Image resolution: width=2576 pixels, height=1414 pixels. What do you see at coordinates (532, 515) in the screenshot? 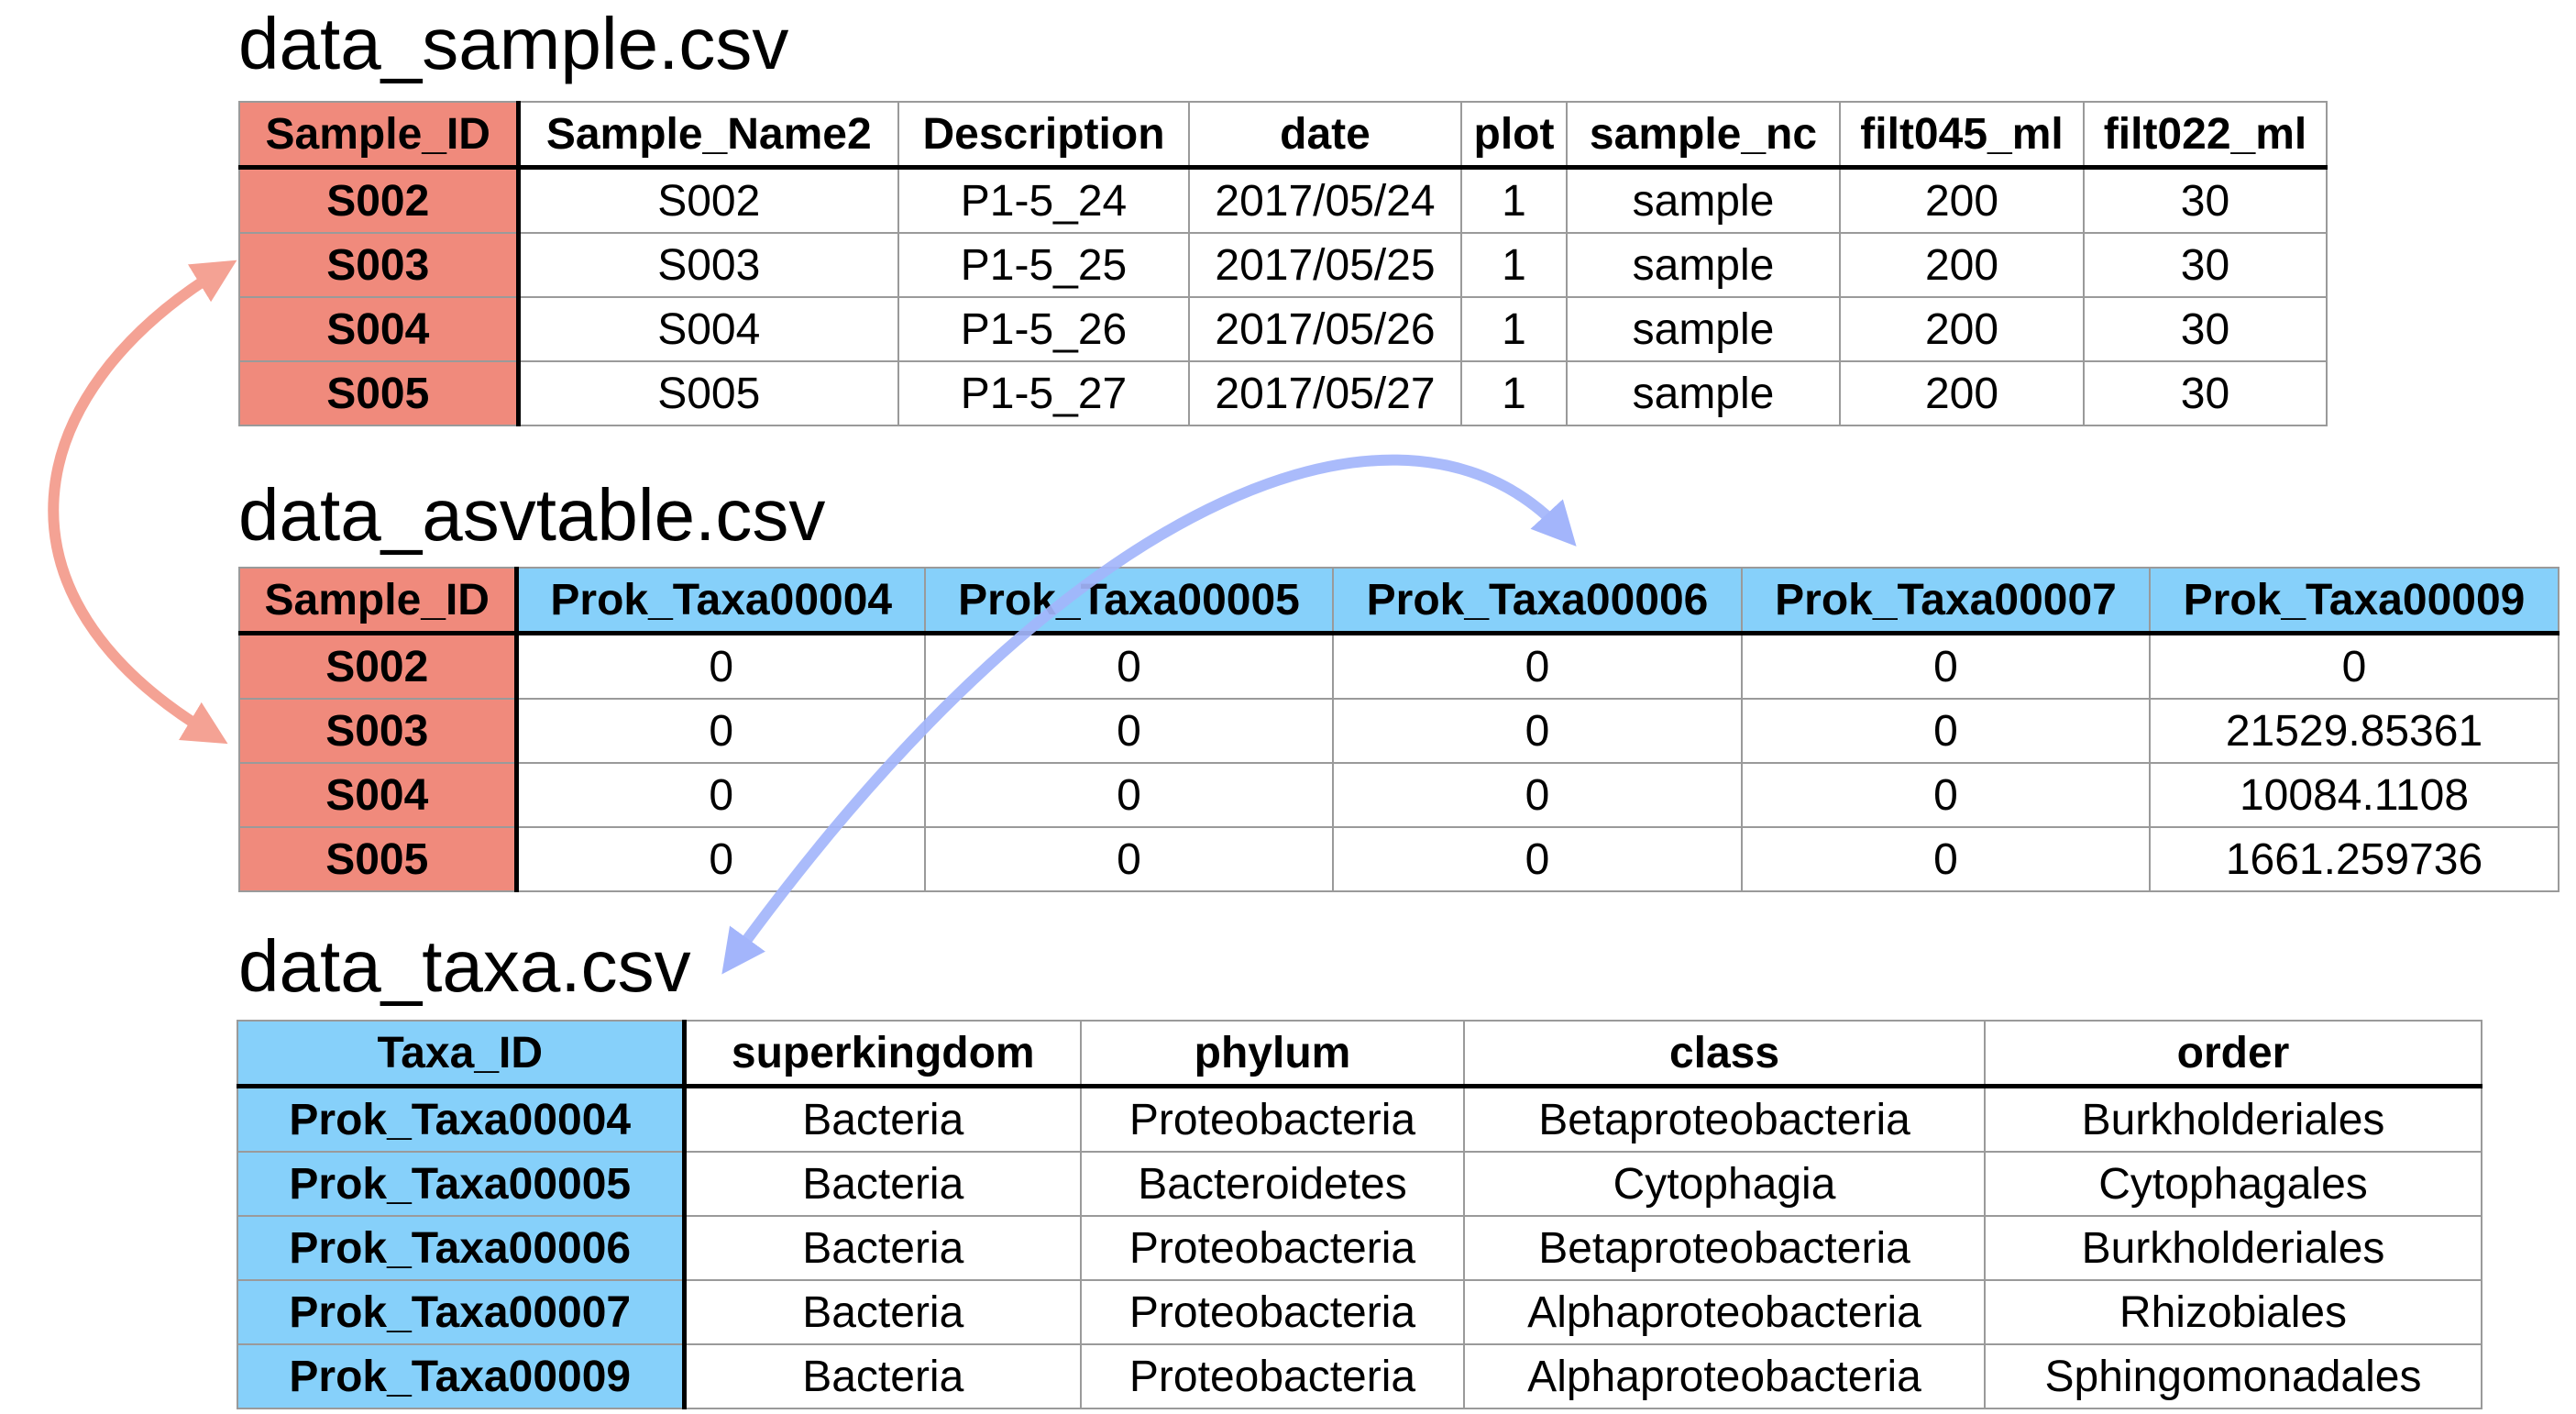
I see `asv-table-title: data_asvtable.csv` at bounding box center [532, 515].